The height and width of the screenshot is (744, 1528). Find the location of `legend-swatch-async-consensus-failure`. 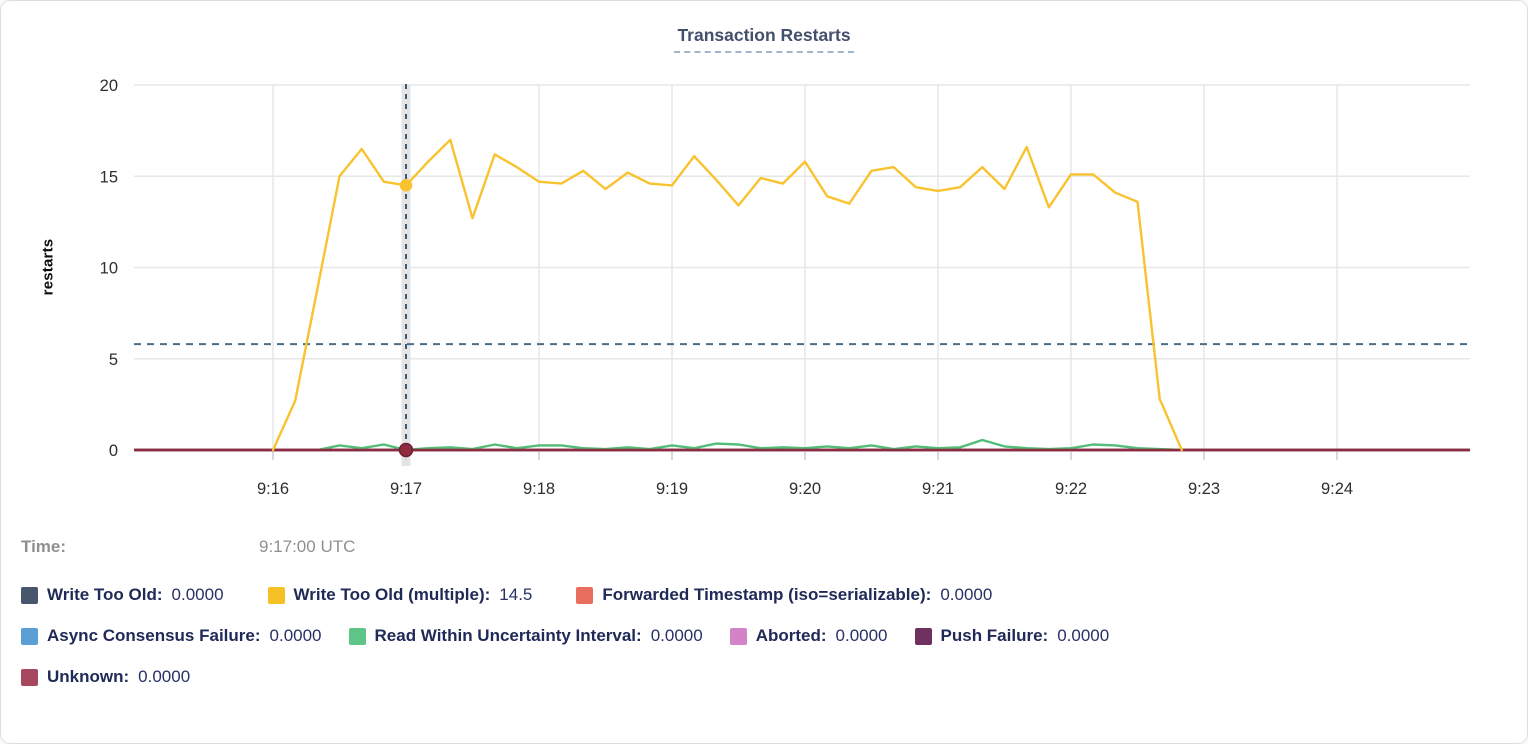

legend-swatch-async-consensus-failure is located at coordinates (29, 636).